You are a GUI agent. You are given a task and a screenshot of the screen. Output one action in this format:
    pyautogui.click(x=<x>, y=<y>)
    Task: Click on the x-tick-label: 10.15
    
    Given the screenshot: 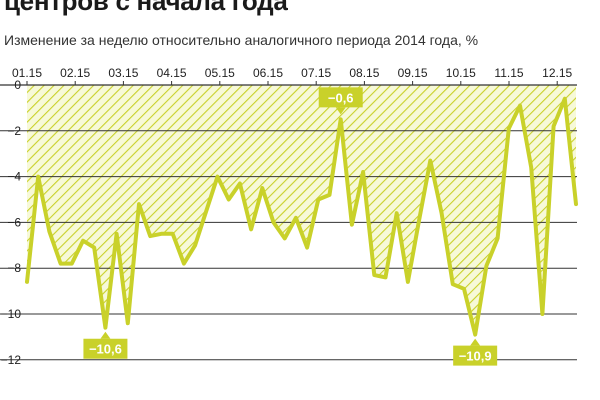 What is the action you would take?
    pyautogui.click(x=461, y=73)
    